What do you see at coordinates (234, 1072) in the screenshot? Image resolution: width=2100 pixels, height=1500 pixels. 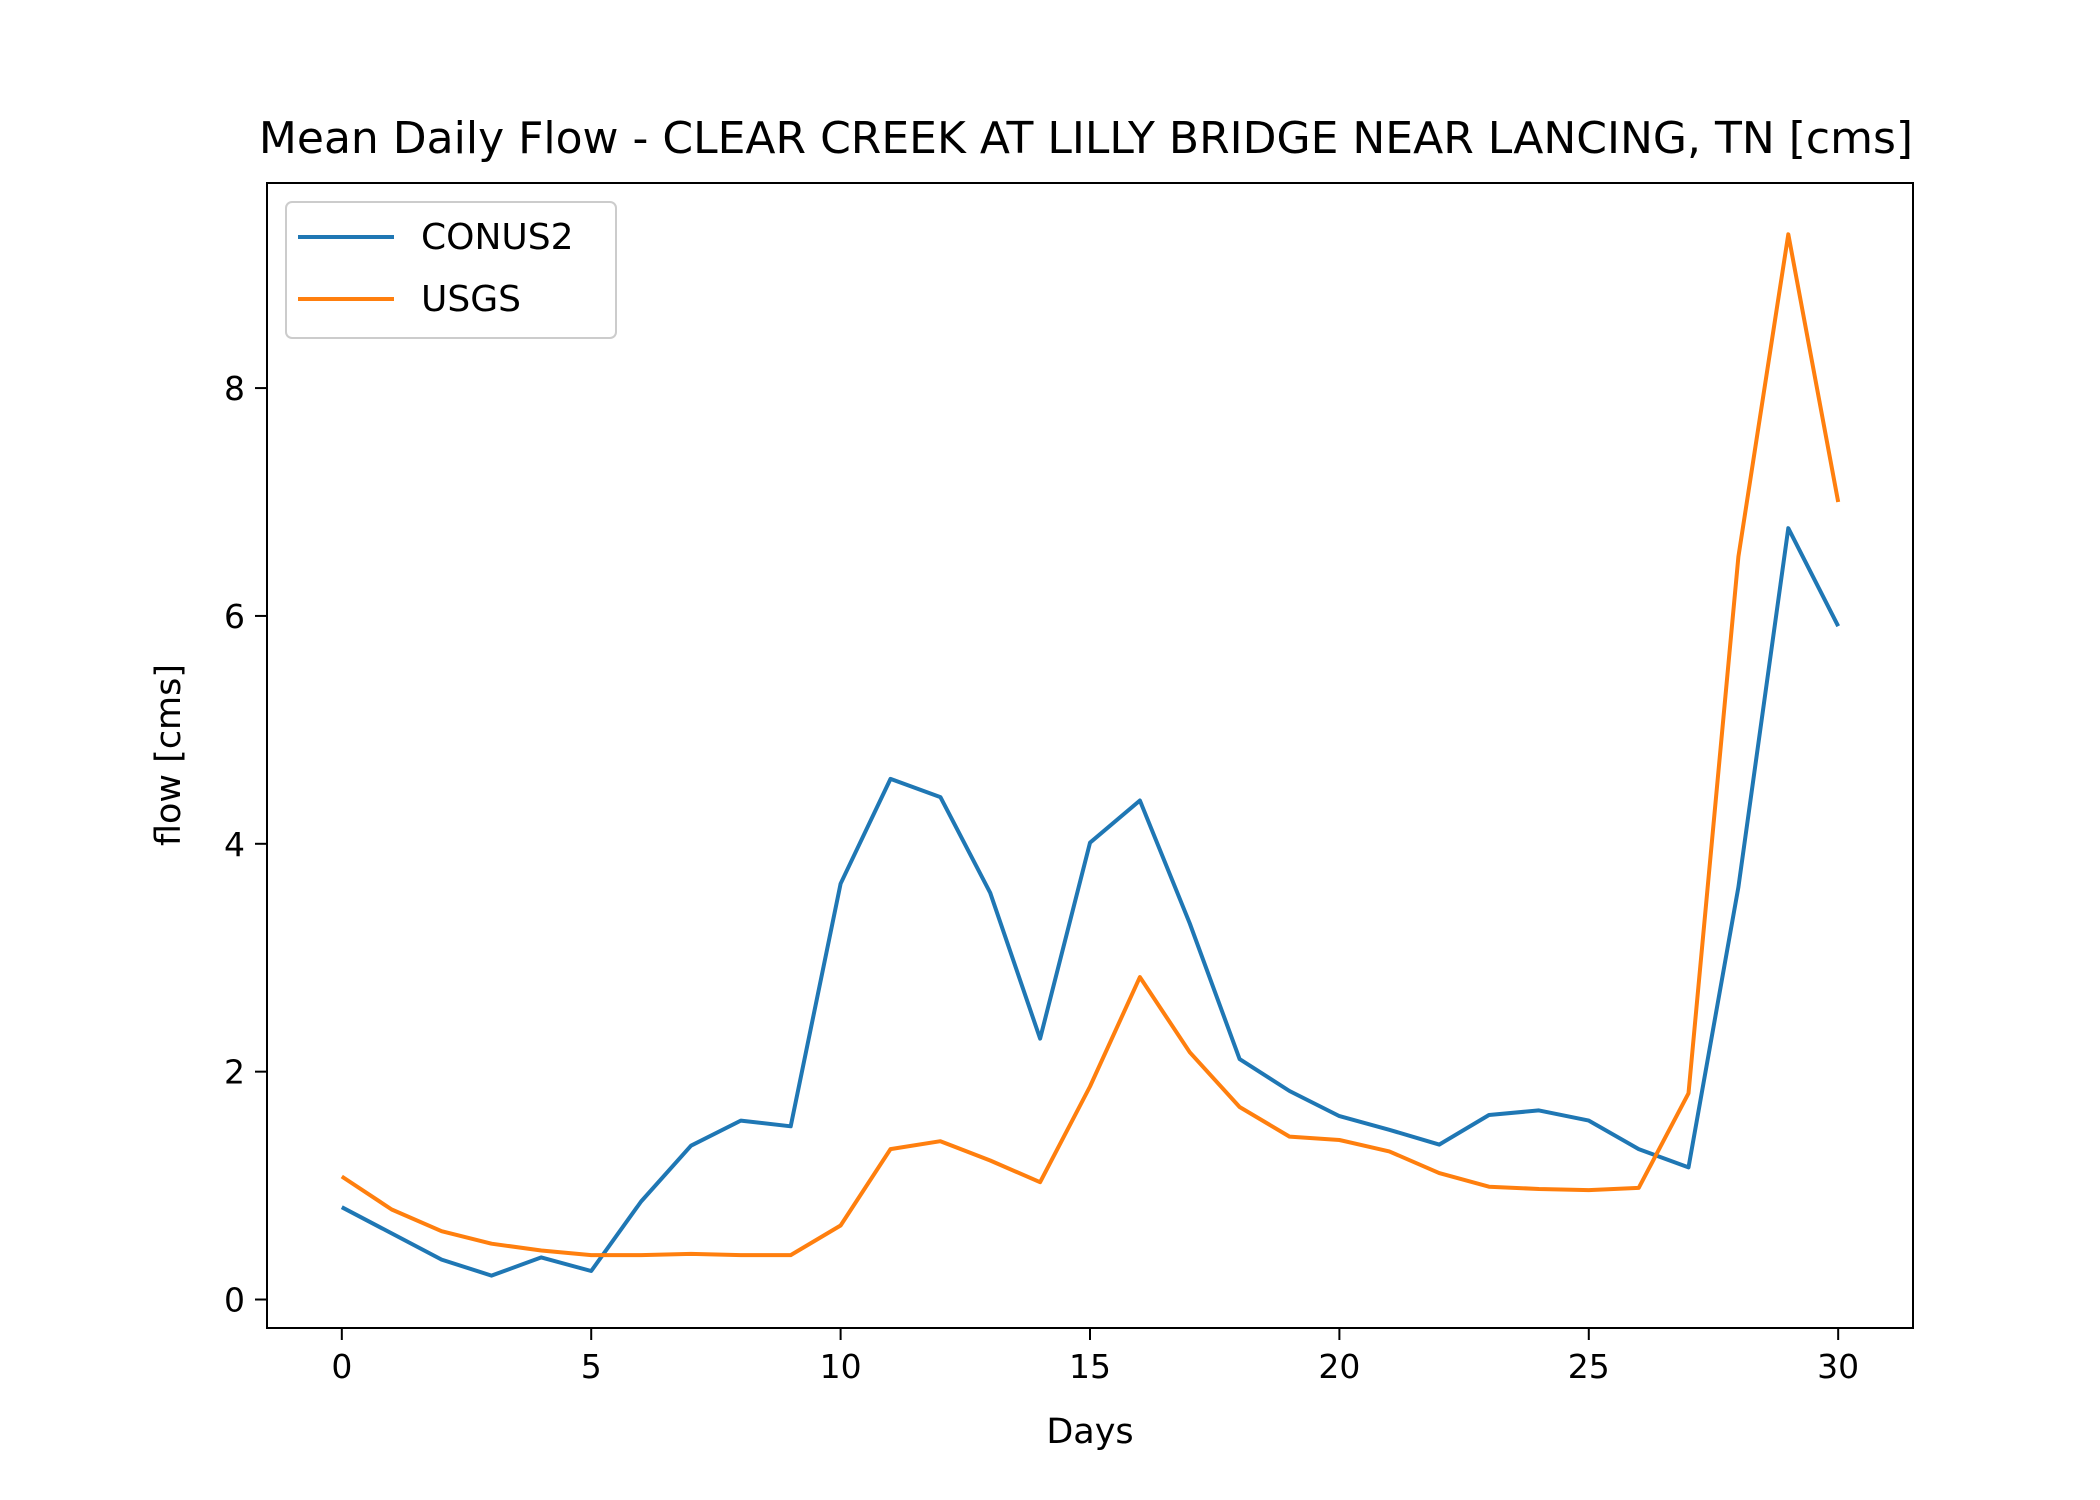 I see `y-tick-label-2: 2` at bounding box center [234, 1072].